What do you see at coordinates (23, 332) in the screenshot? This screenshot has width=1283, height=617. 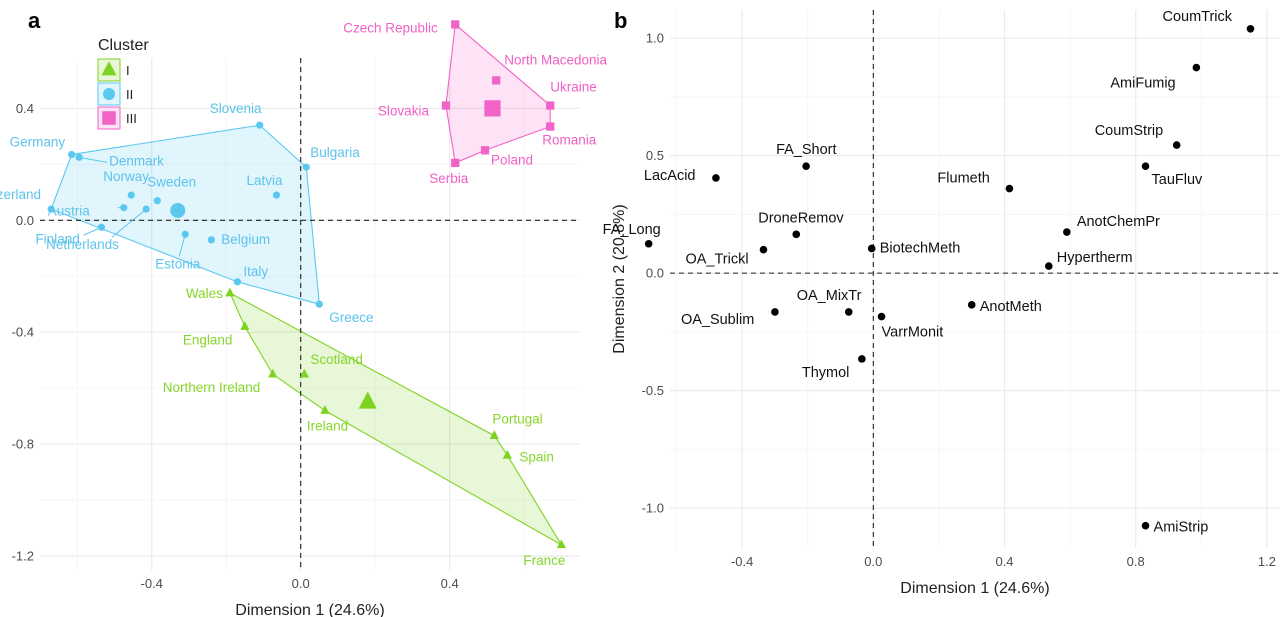 I see `panel-a-y-tick-label: -0.4` at bounding box center [23, 332].